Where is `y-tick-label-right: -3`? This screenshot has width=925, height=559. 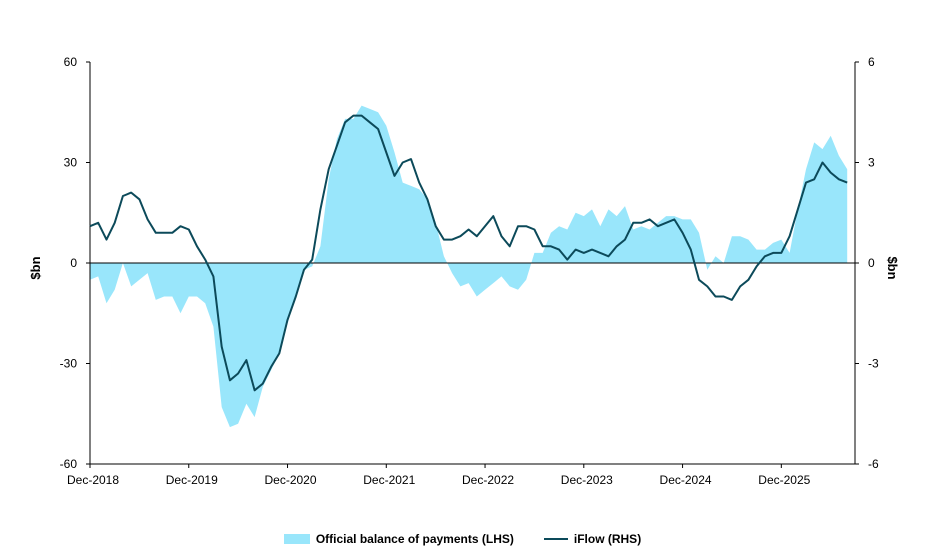 y-tick-label-right: -3 is located at coordinates (873, 364).